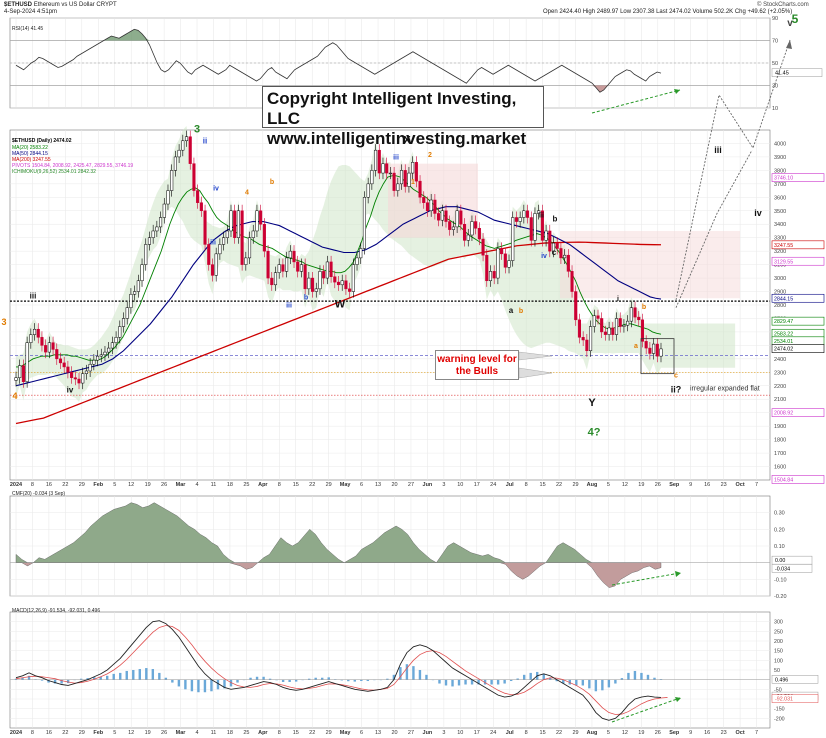  What do you see at coordinates (114, 485) in the screenshot?
I see `x-tick-label: 5` at bounding box center [114, 485].